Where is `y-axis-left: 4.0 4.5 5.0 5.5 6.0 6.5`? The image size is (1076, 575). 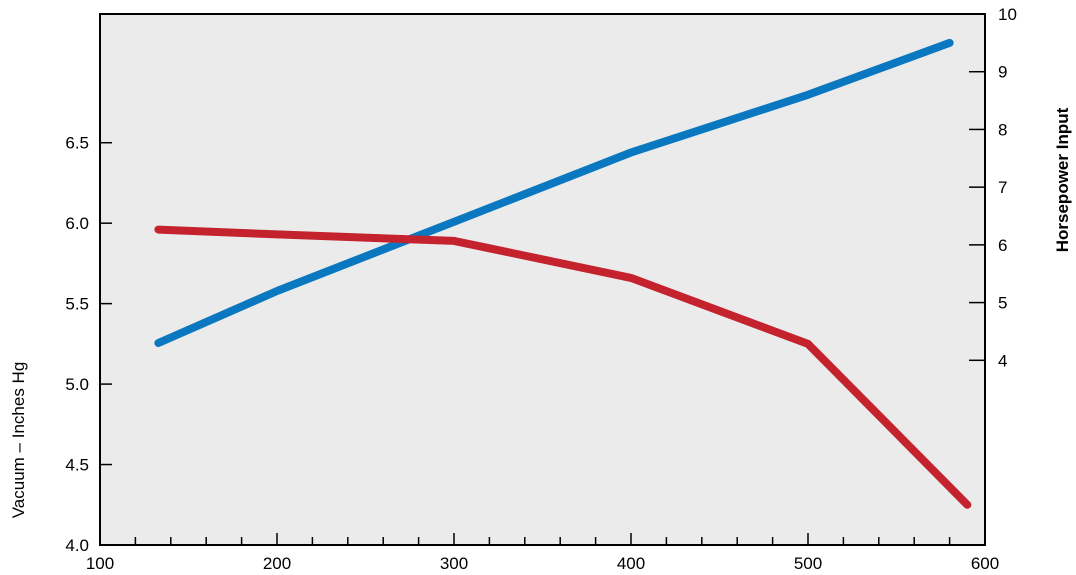
y-axis-left: 4.0 4.5 5.0 5.5 6.0 6.5 is located at coordinates (88, 344).